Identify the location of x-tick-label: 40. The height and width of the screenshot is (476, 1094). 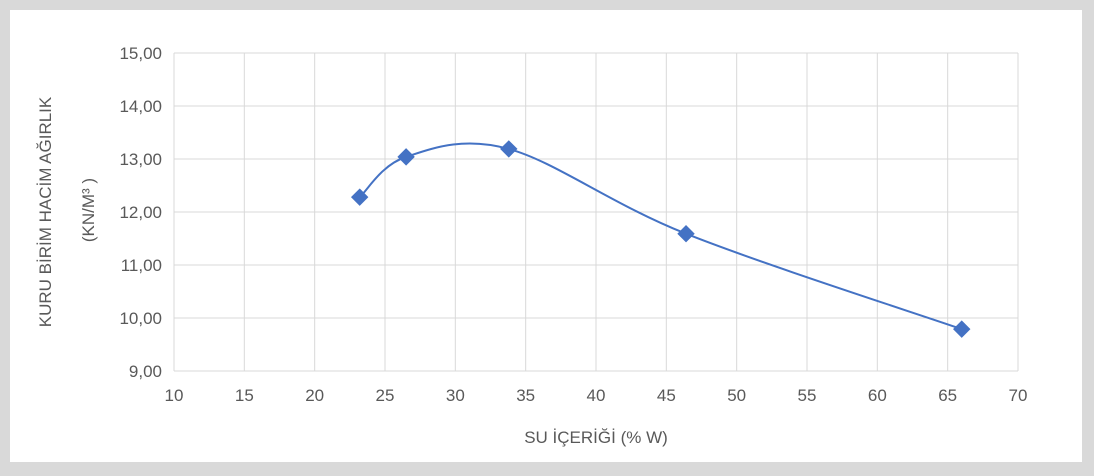
(596, 395).